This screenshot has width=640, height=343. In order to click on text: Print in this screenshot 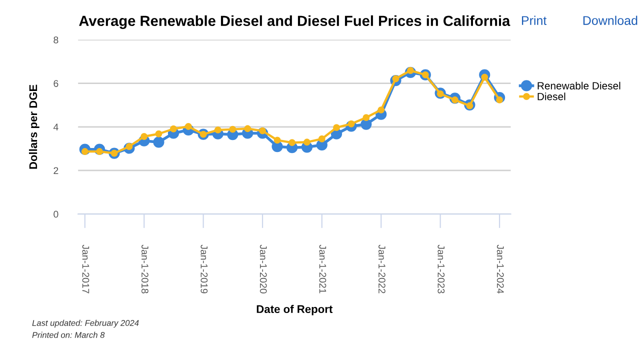, I will do `click(534, 20)`.